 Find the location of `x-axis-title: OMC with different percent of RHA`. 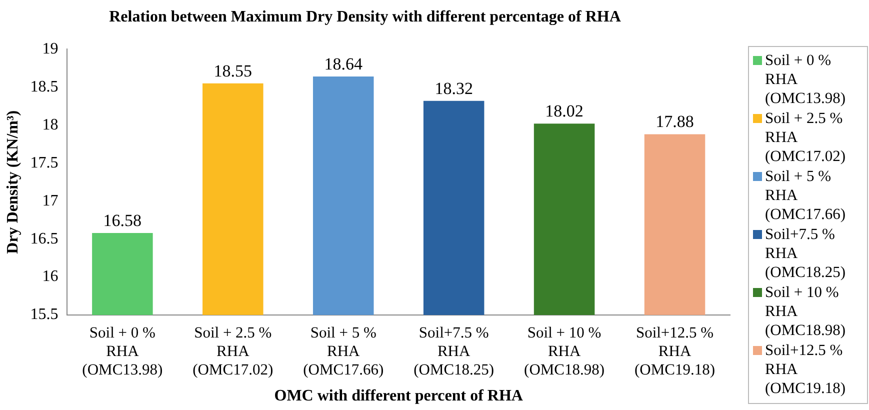

x-axis-title: OMC with different percent of RHA is located at coordinates (399, 396).